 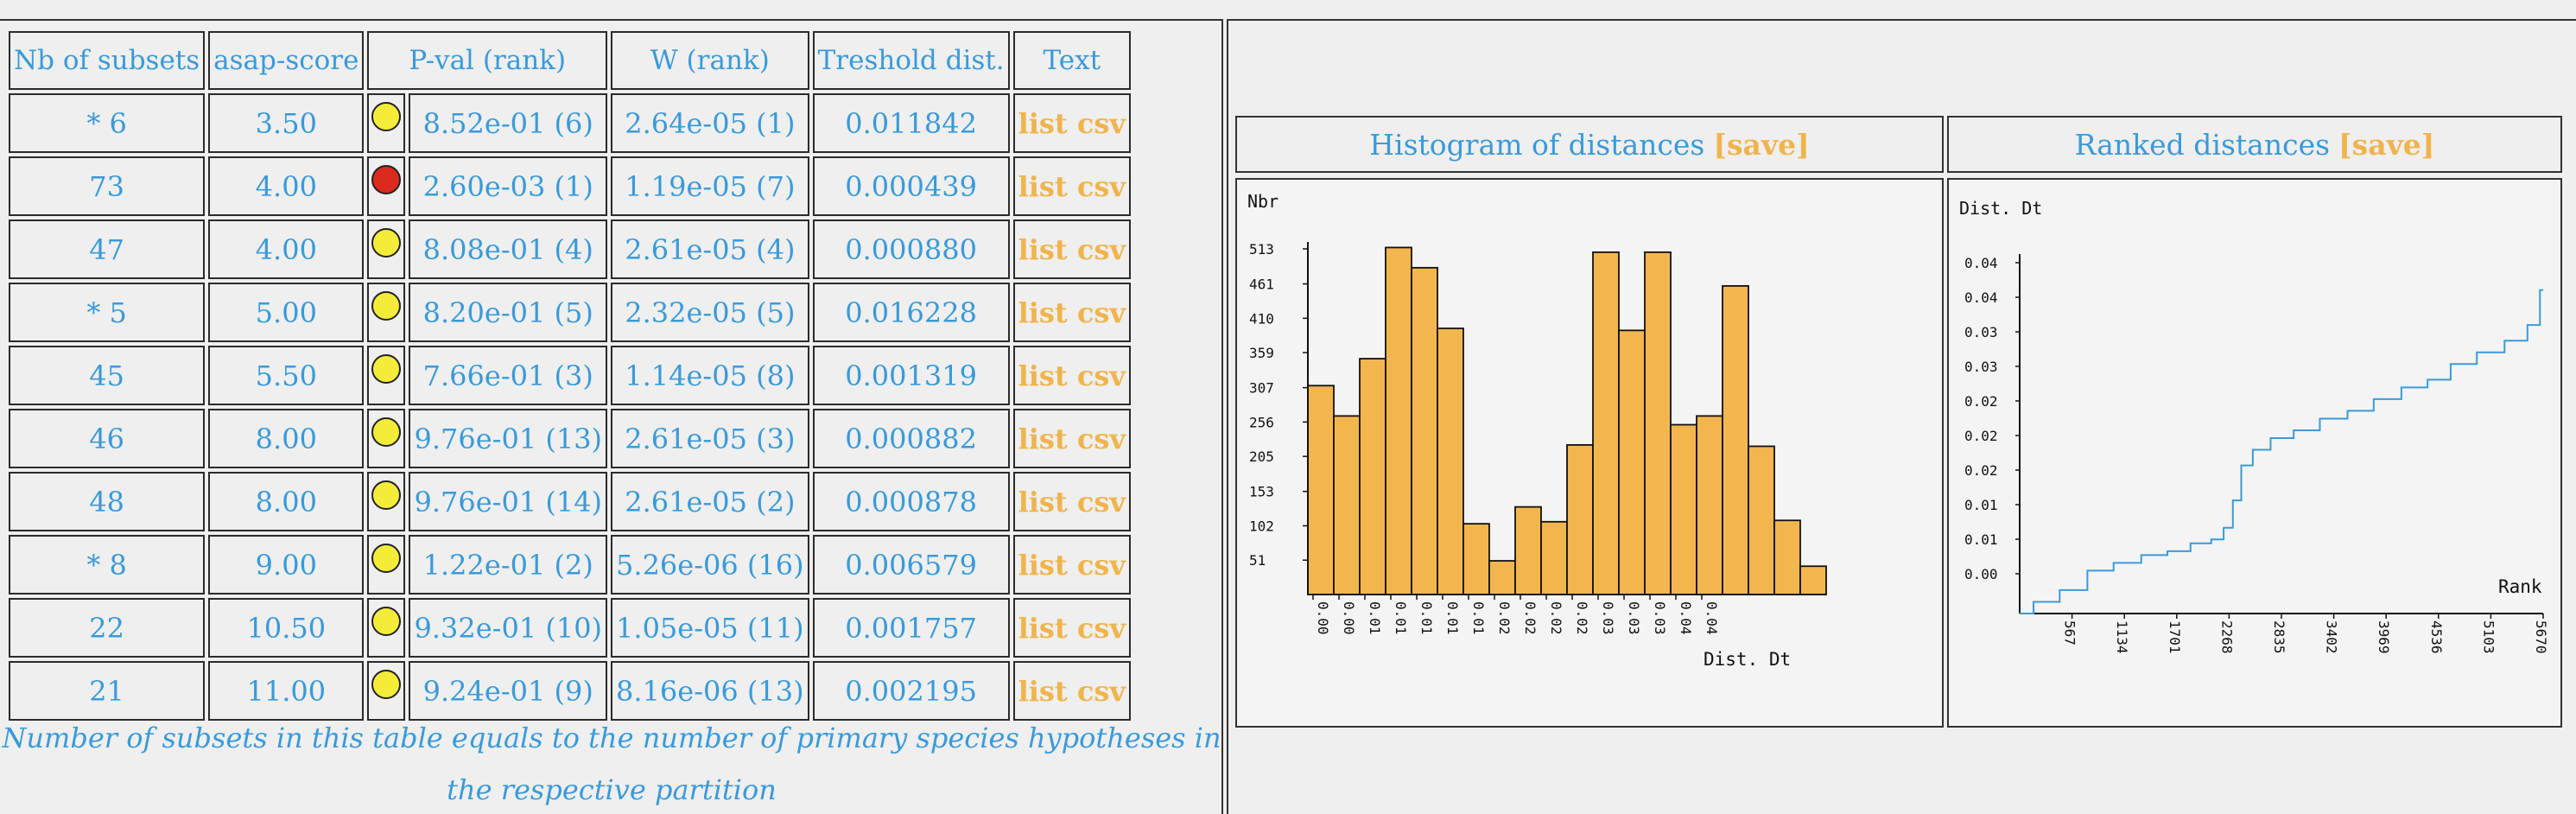 I want to click on histogram-xtick-label: 0.02, so click(x=1582, y=618).